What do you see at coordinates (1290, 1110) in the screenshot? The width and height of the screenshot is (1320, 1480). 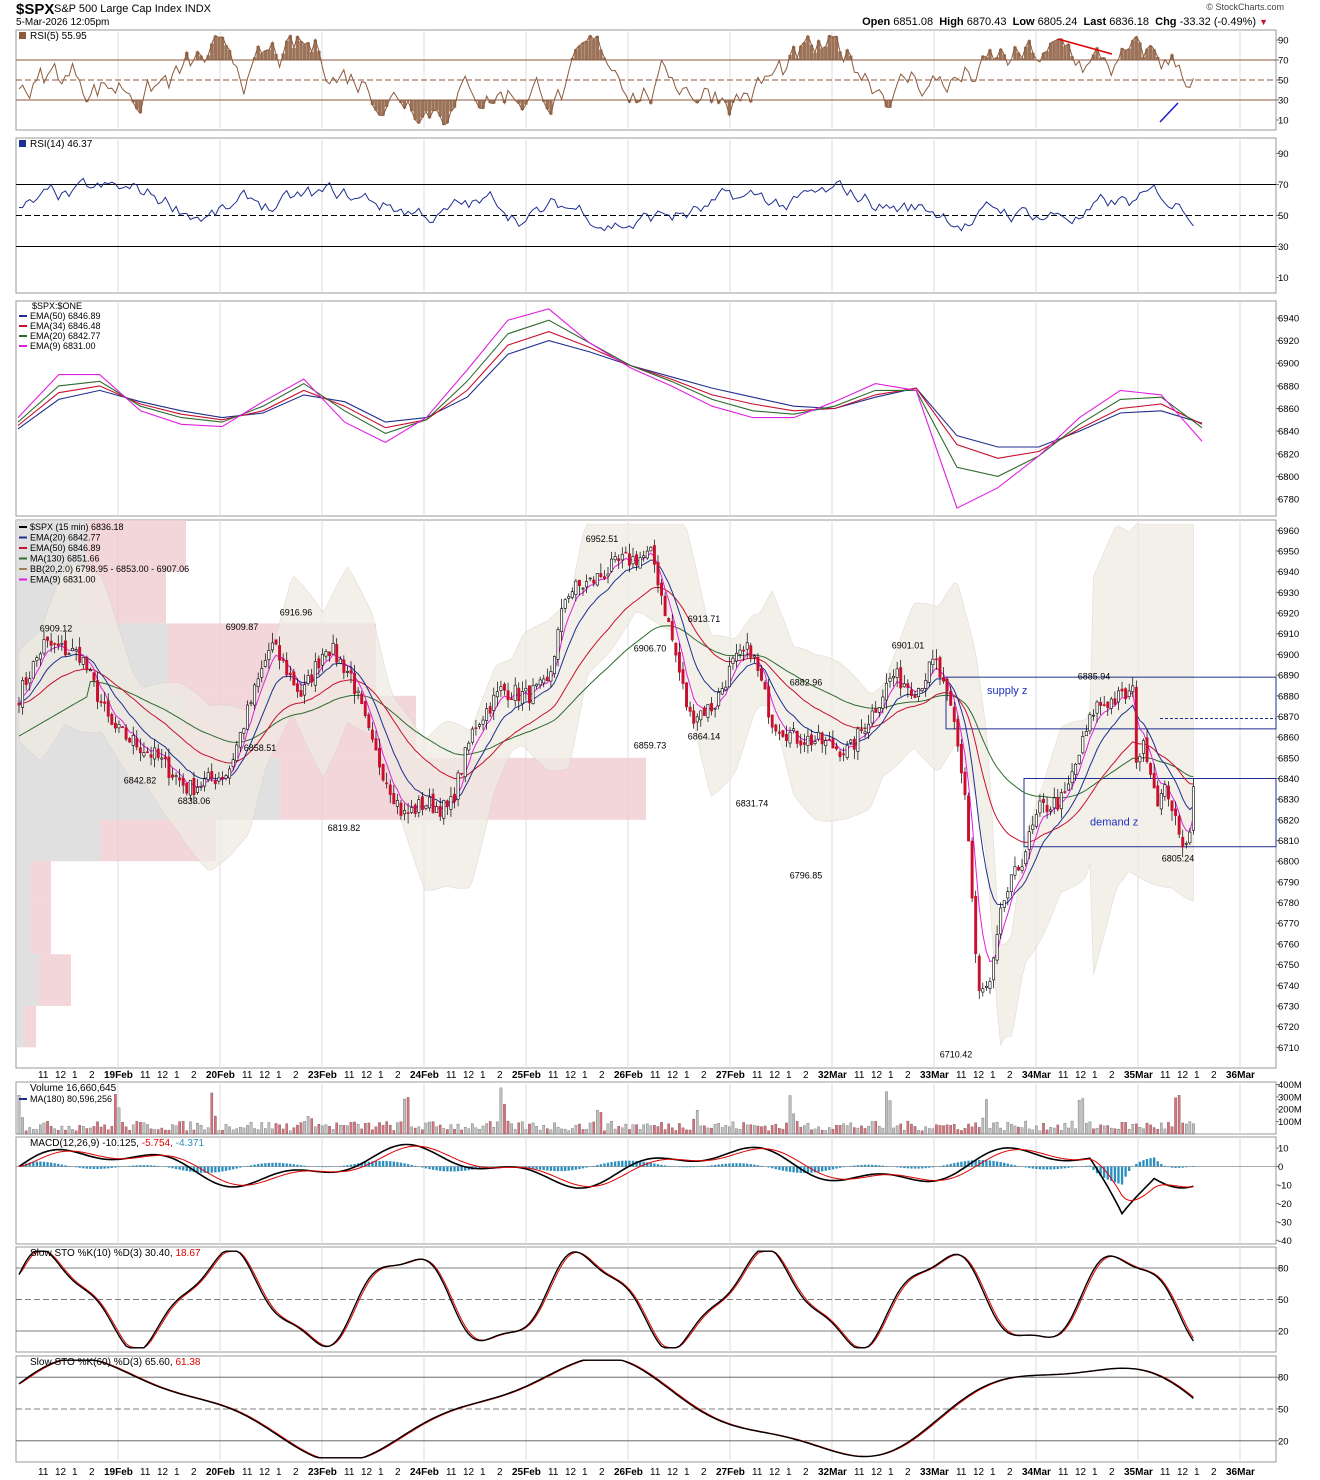 I see `volume-y-tick-label: 200M` at bounding box center [1290, 1110].